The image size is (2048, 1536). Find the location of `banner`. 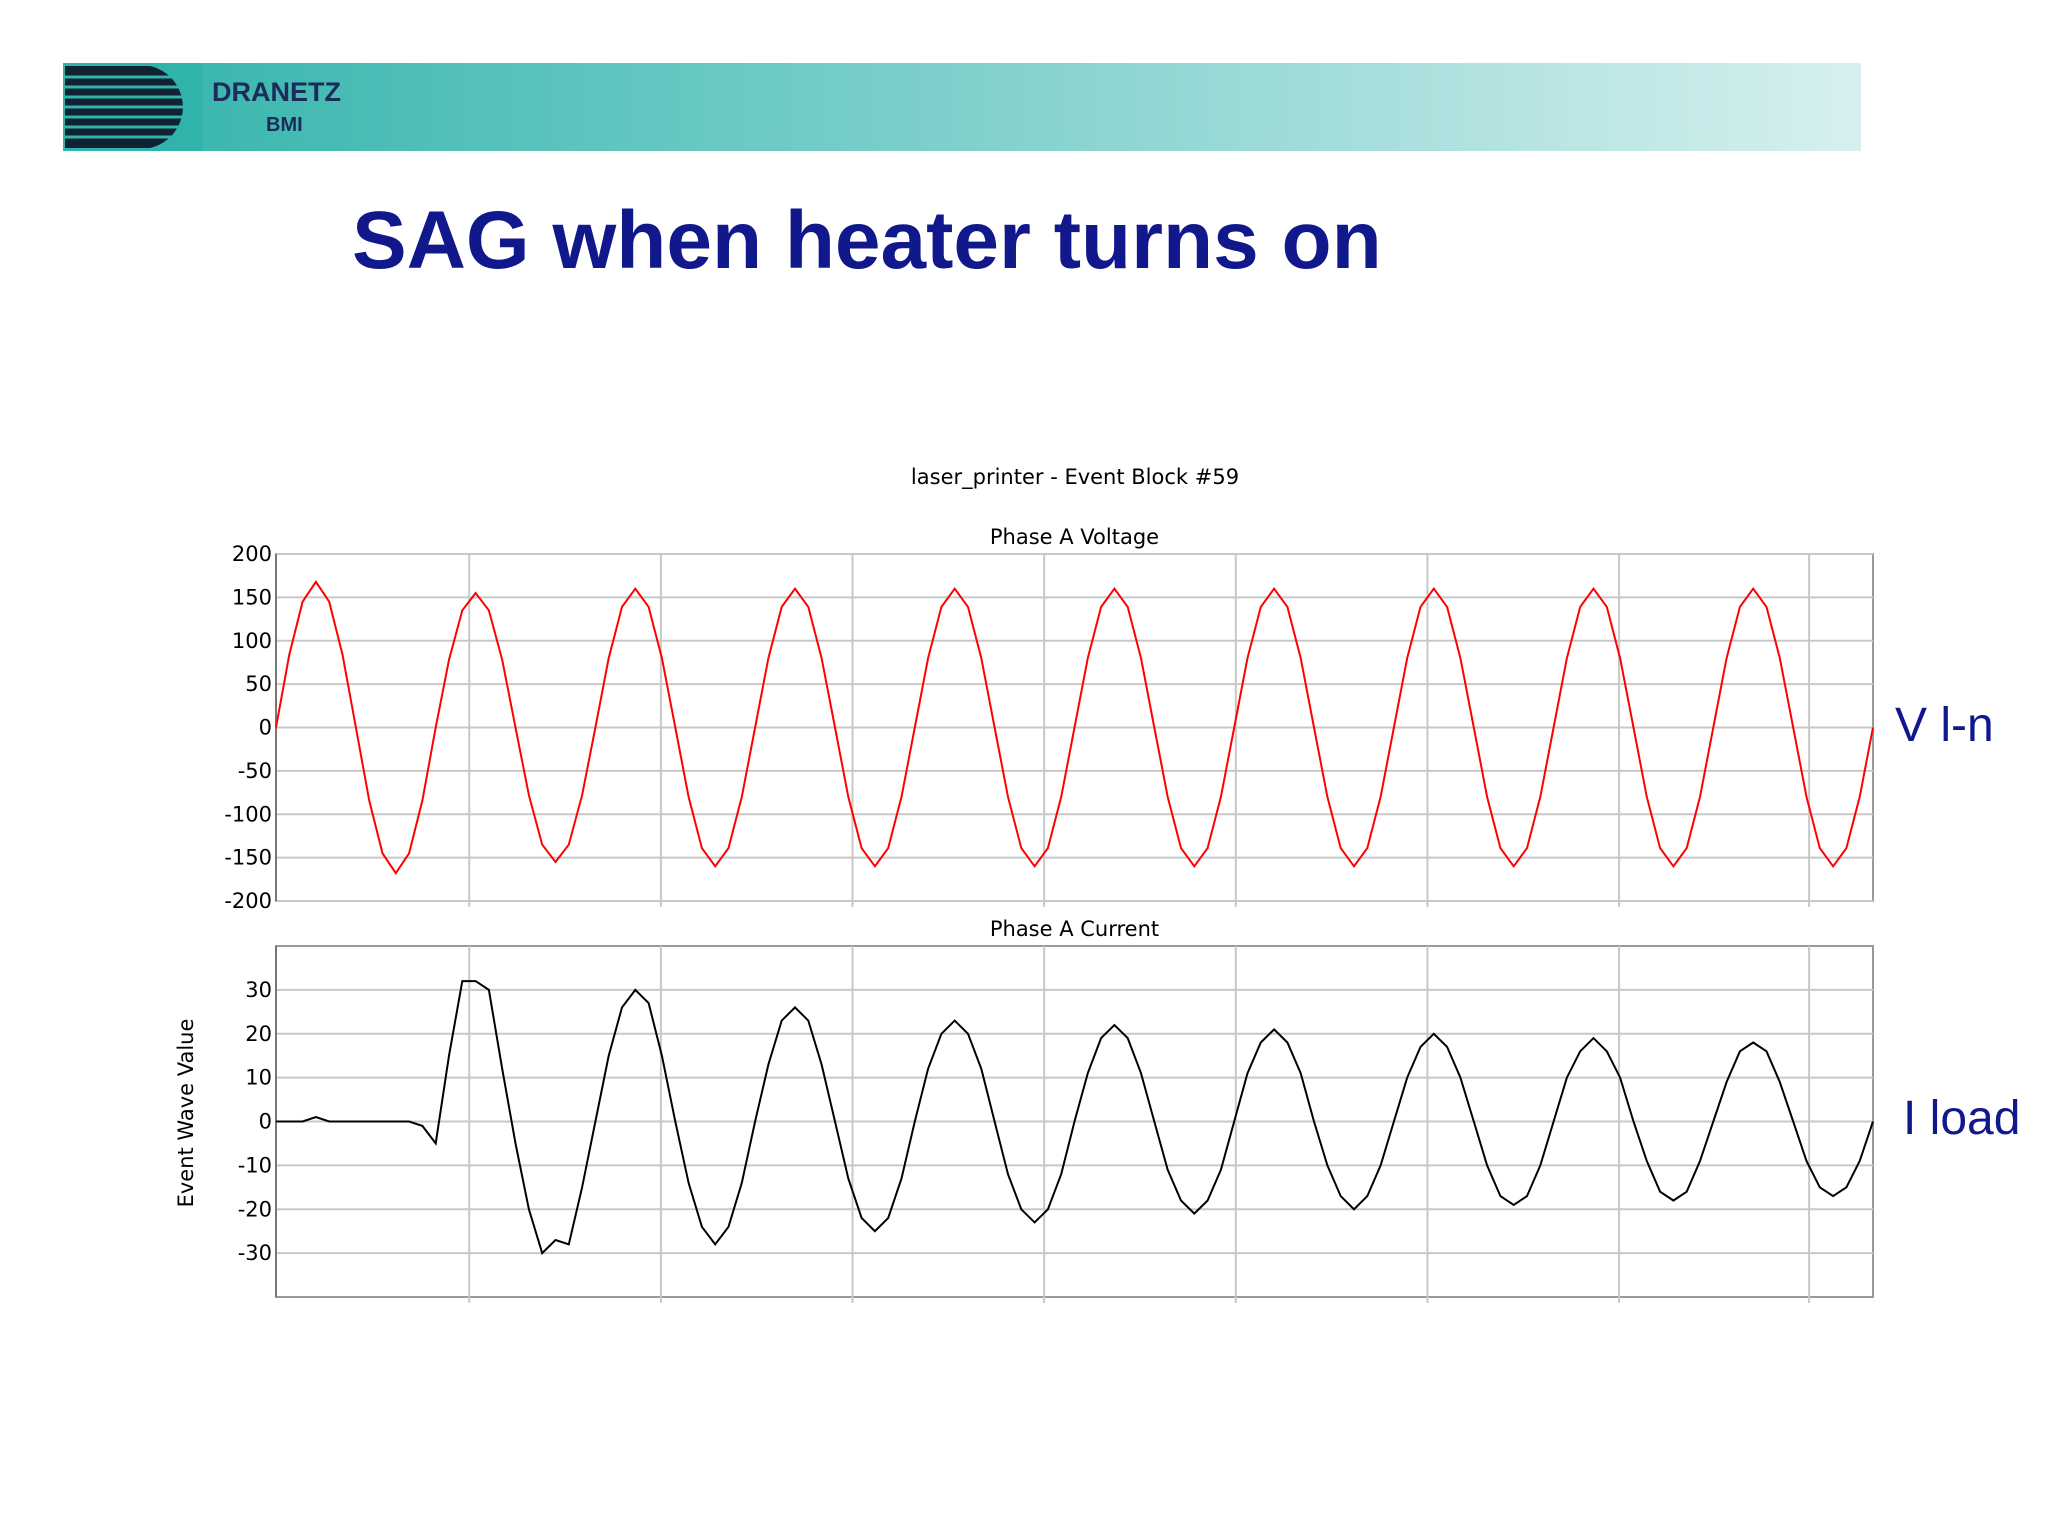

banner is located at coordinates (962, 107).